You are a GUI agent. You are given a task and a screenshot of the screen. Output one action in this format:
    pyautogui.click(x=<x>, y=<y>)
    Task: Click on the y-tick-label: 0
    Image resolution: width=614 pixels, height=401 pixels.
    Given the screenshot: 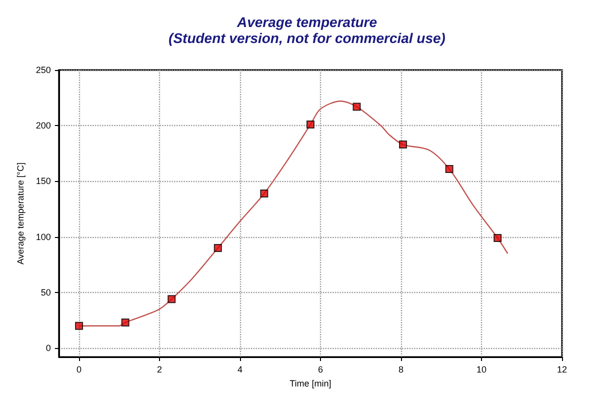 What is the action you would take?
    pyautogui.click(x=48, y=348)
    